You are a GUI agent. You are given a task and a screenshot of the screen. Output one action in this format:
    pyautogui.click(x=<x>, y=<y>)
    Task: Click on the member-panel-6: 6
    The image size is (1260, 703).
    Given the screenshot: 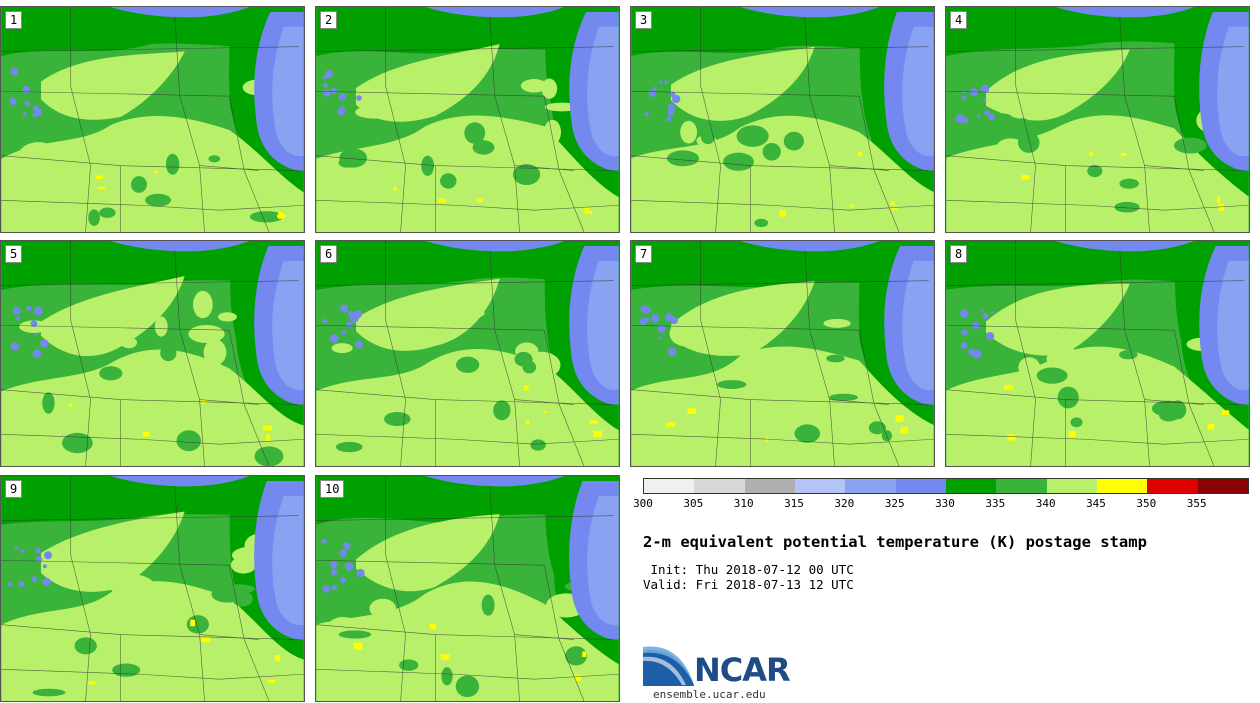 What is the action you would take?
    pyautogui.click(x=467, y=353)
    